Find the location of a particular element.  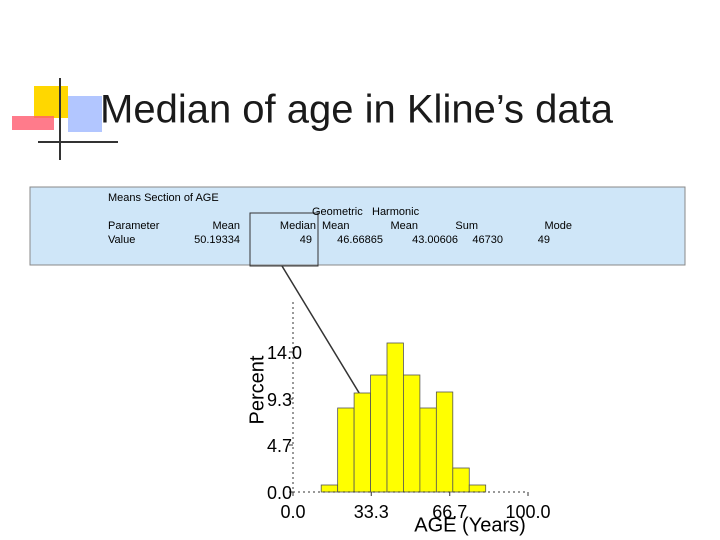

table-cell: 43.00606 is located at coordinates (435, 240).